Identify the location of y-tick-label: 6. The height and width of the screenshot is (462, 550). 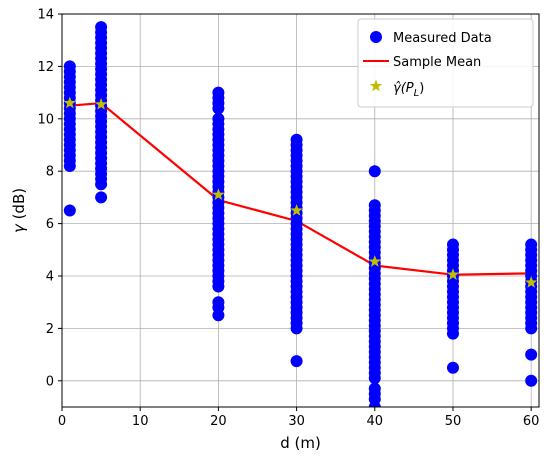
(50, 224).